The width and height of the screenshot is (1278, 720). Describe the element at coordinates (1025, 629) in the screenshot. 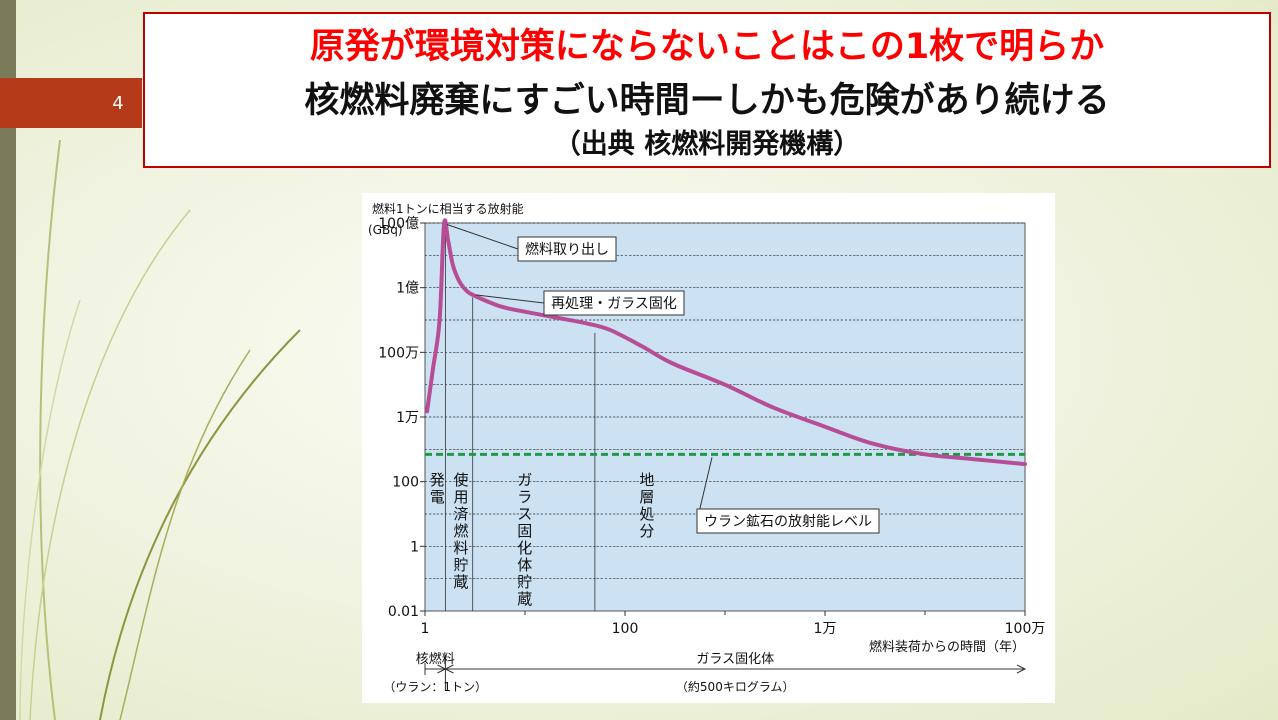

I see `x-tick-label: 100万` at that location.